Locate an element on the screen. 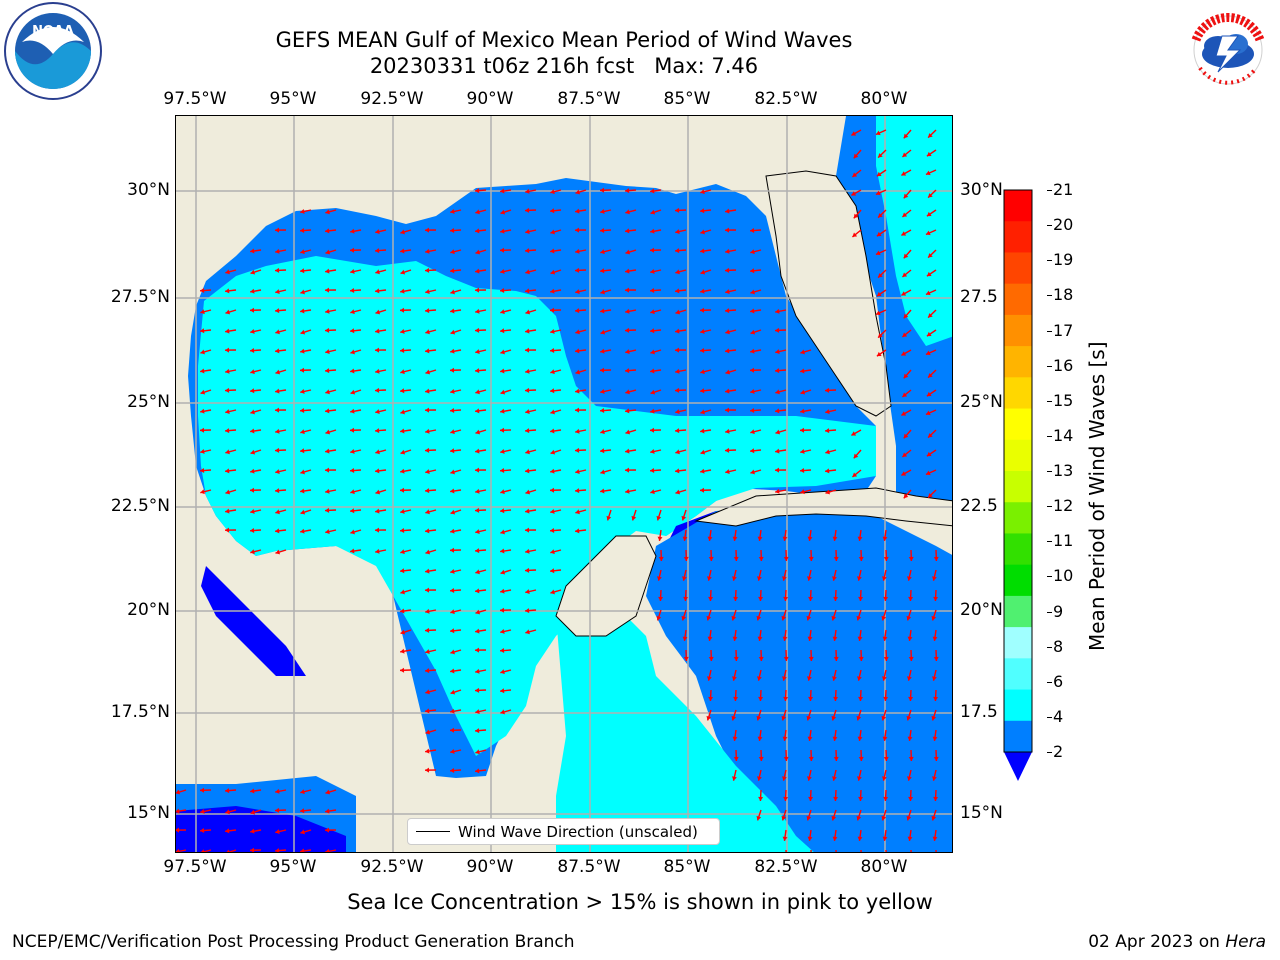 The width and height of the screenshot is (1280, 960). chart-subtitle: 20230331 t06z 216h fcst Max: 7.46 is located at coordinates (564, 66).